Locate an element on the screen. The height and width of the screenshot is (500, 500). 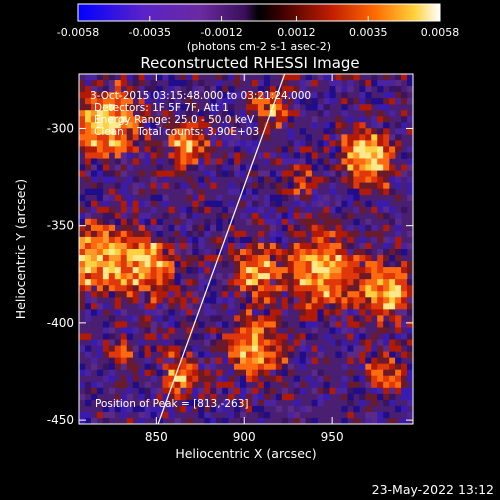
colorbar-tick-label: -0.0012 is located at coordinates (221, 32).